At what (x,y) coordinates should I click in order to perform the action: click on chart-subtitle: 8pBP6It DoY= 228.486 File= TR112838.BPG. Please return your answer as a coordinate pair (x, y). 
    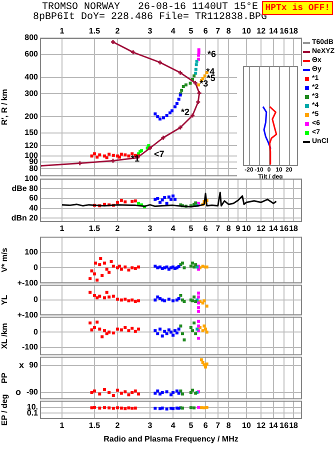
    Looking at the image, I should click on (150, 17).